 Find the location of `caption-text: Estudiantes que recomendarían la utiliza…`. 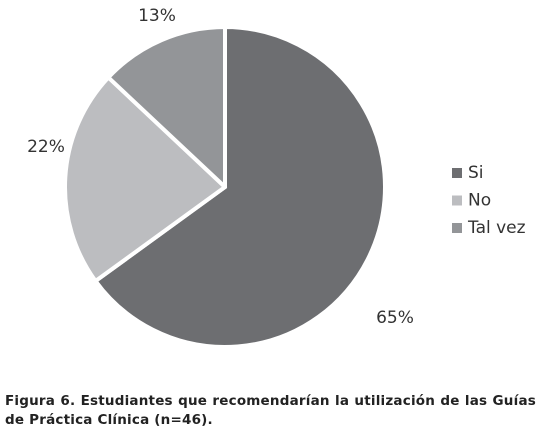

caption-text: Estudiantes que recomendarían la utiliza… is located at coordinates (270, 410).